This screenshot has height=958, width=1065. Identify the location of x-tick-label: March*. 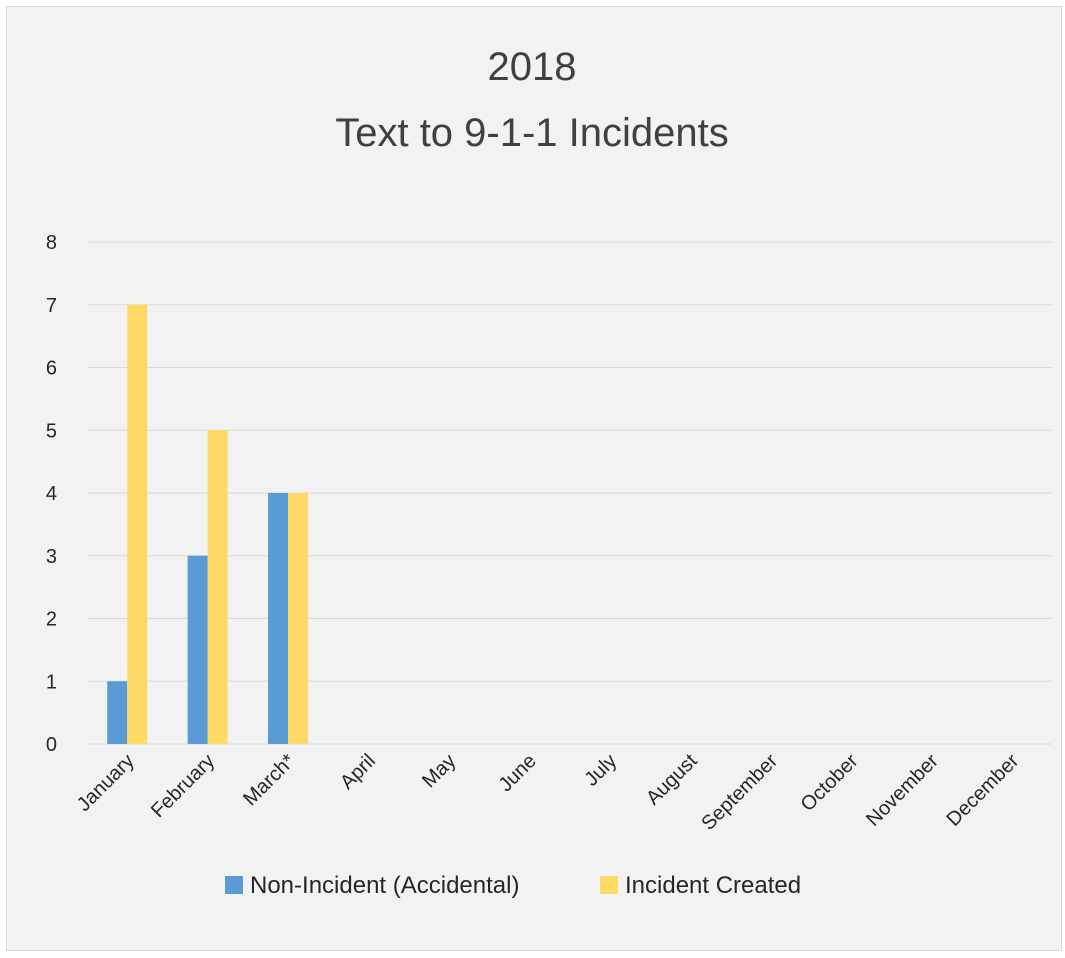
(269, 780).